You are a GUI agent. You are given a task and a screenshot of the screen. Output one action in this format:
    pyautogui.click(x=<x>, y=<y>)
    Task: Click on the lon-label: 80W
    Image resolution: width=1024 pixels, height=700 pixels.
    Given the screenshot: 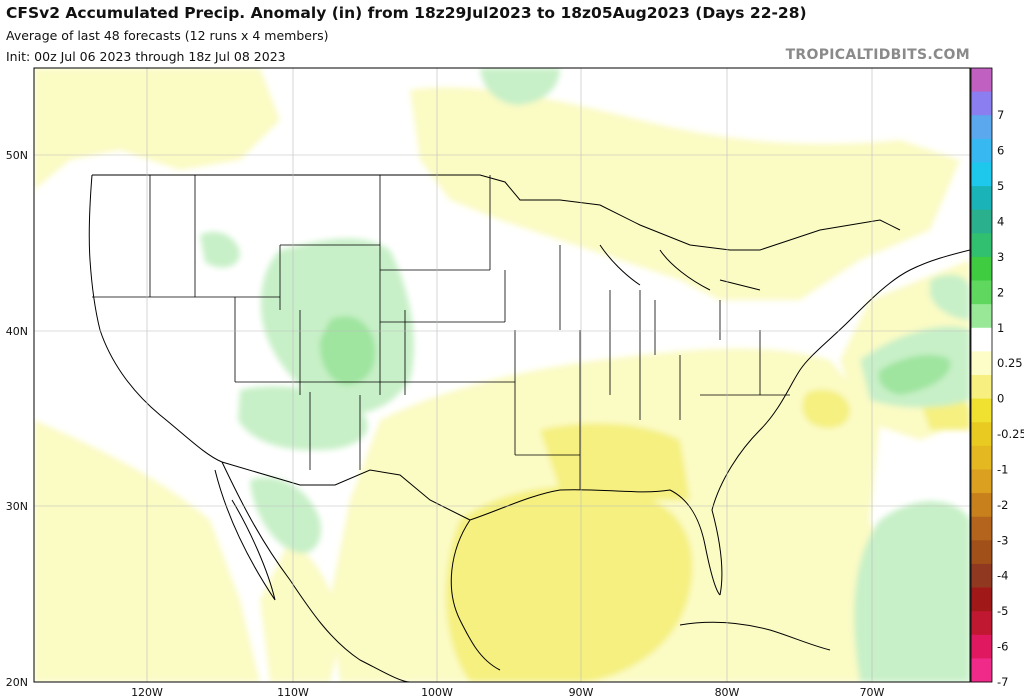 What is the action you would take?
    pyautogui.click(x=727, y=692)
    